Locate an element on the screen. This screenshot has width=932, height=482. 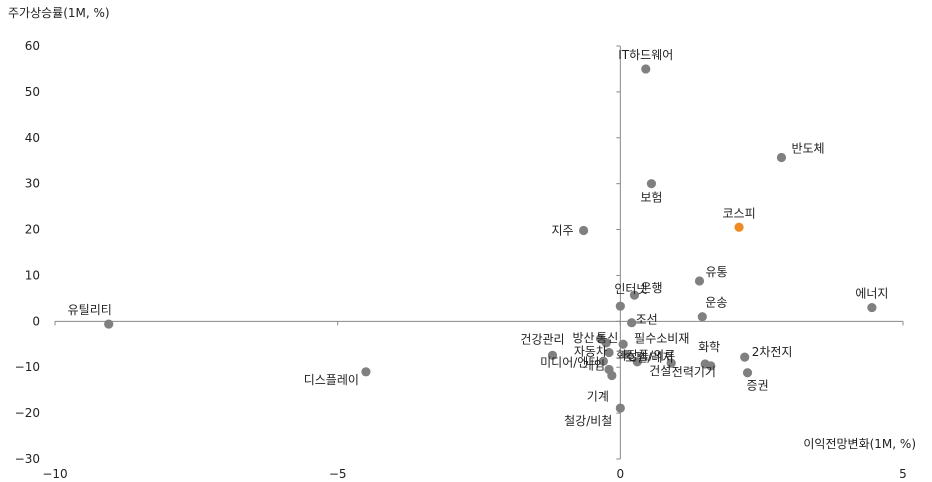
data-label: 은행 is located at coordinates (651, 287).